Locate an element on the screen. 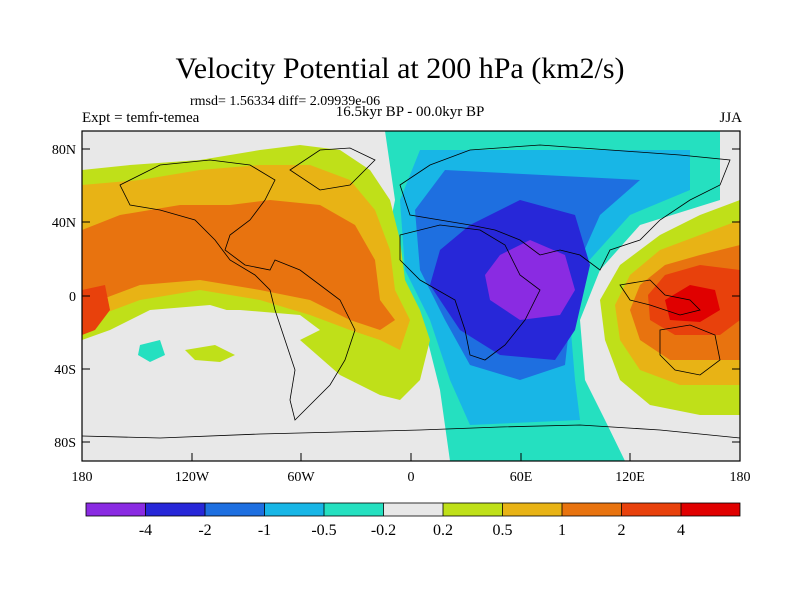 The width and height of the screenshot is (800, 600). colorbar-label: -1 is located at coordinates (264, 530).